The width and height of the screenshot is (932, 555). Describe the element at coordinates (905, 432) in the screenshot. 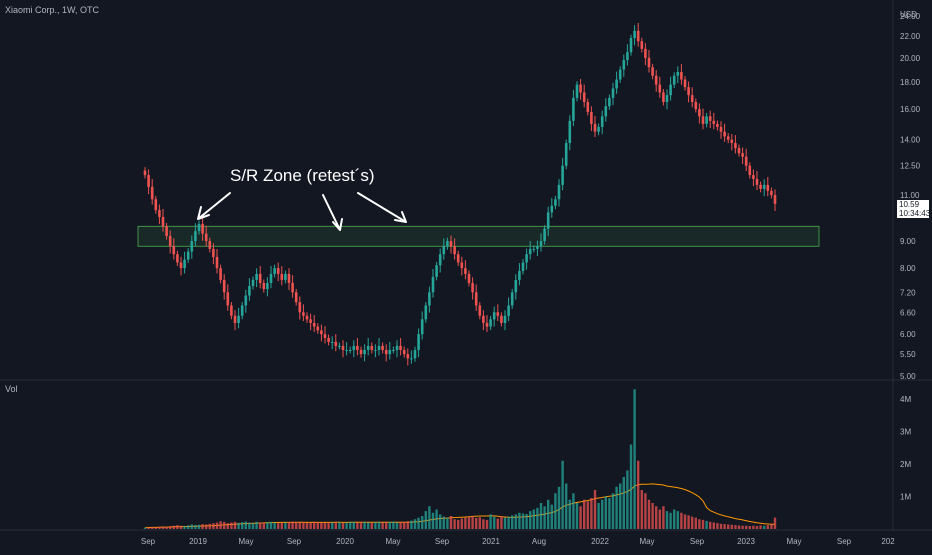

I see `volume-tick-label: 3M` at that location.